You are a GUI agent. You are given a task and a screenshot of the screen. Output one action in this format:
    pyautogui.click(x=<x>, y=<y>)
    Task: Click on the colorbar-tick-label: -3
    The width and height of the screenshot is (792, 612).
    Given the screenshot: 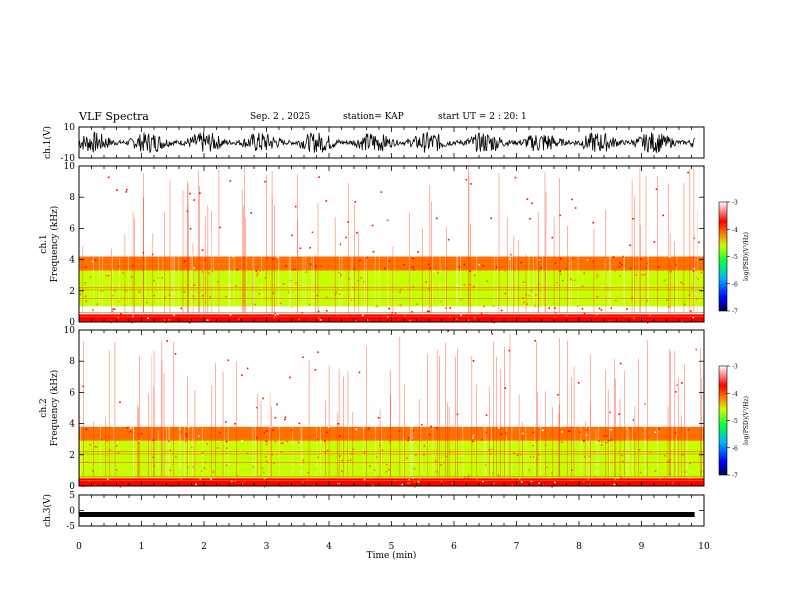 What is the action you would take?
    pyautogui.click(x=735, y=203)
    